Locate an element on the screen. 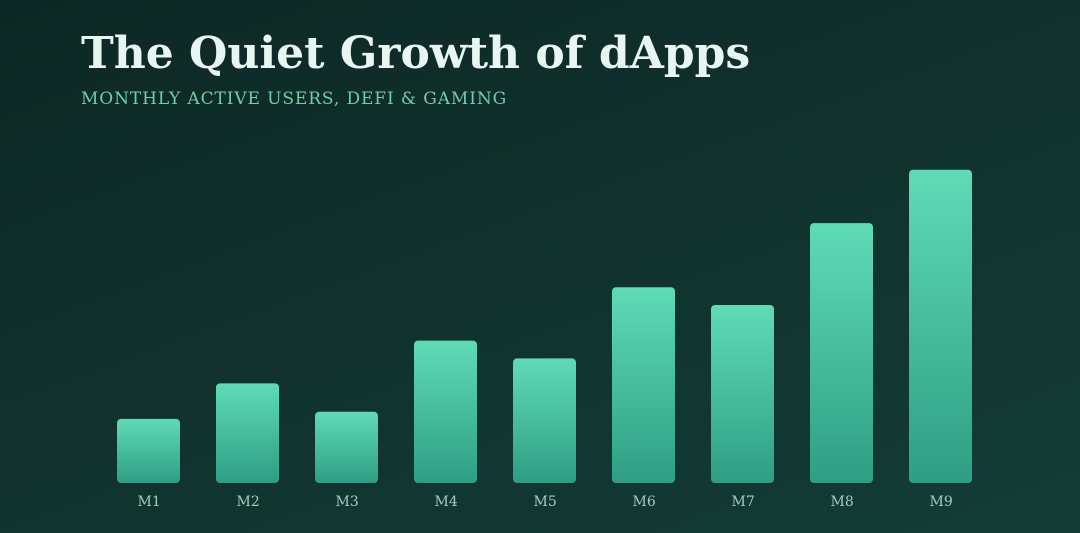 The width and height of the screenshot is (1080, 533). x-tick-labels: M1 M2 M3 M4 M5 M6 M7 M8 M9 is located at coordinates (545, 502).